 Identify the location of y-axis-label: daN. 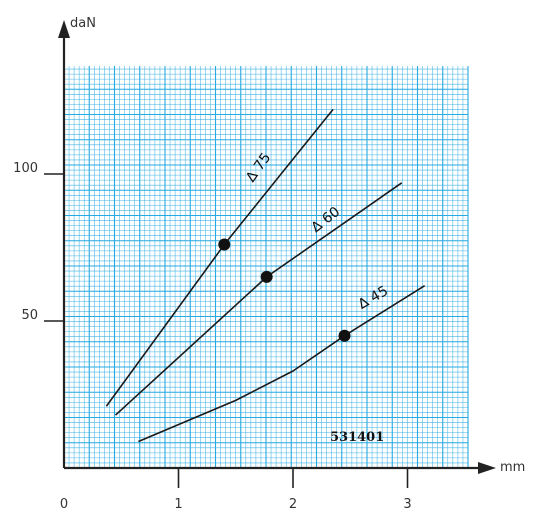
(83, 23).